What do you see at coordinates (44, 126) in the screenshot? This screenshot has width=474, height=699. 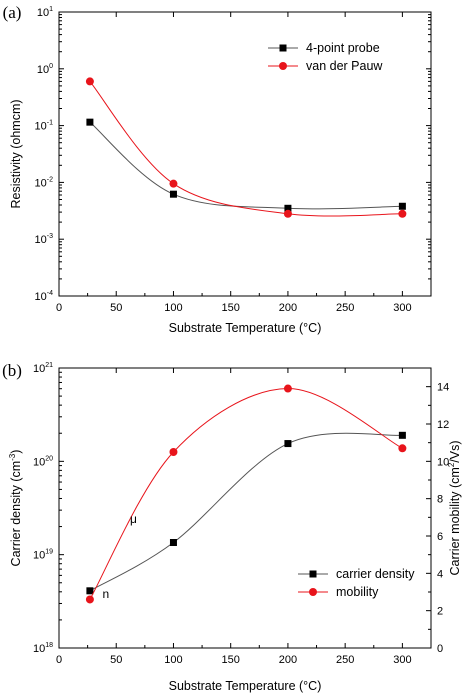 I see `y-tick-label: 10⁻¹` at bounding box center [44, 126].